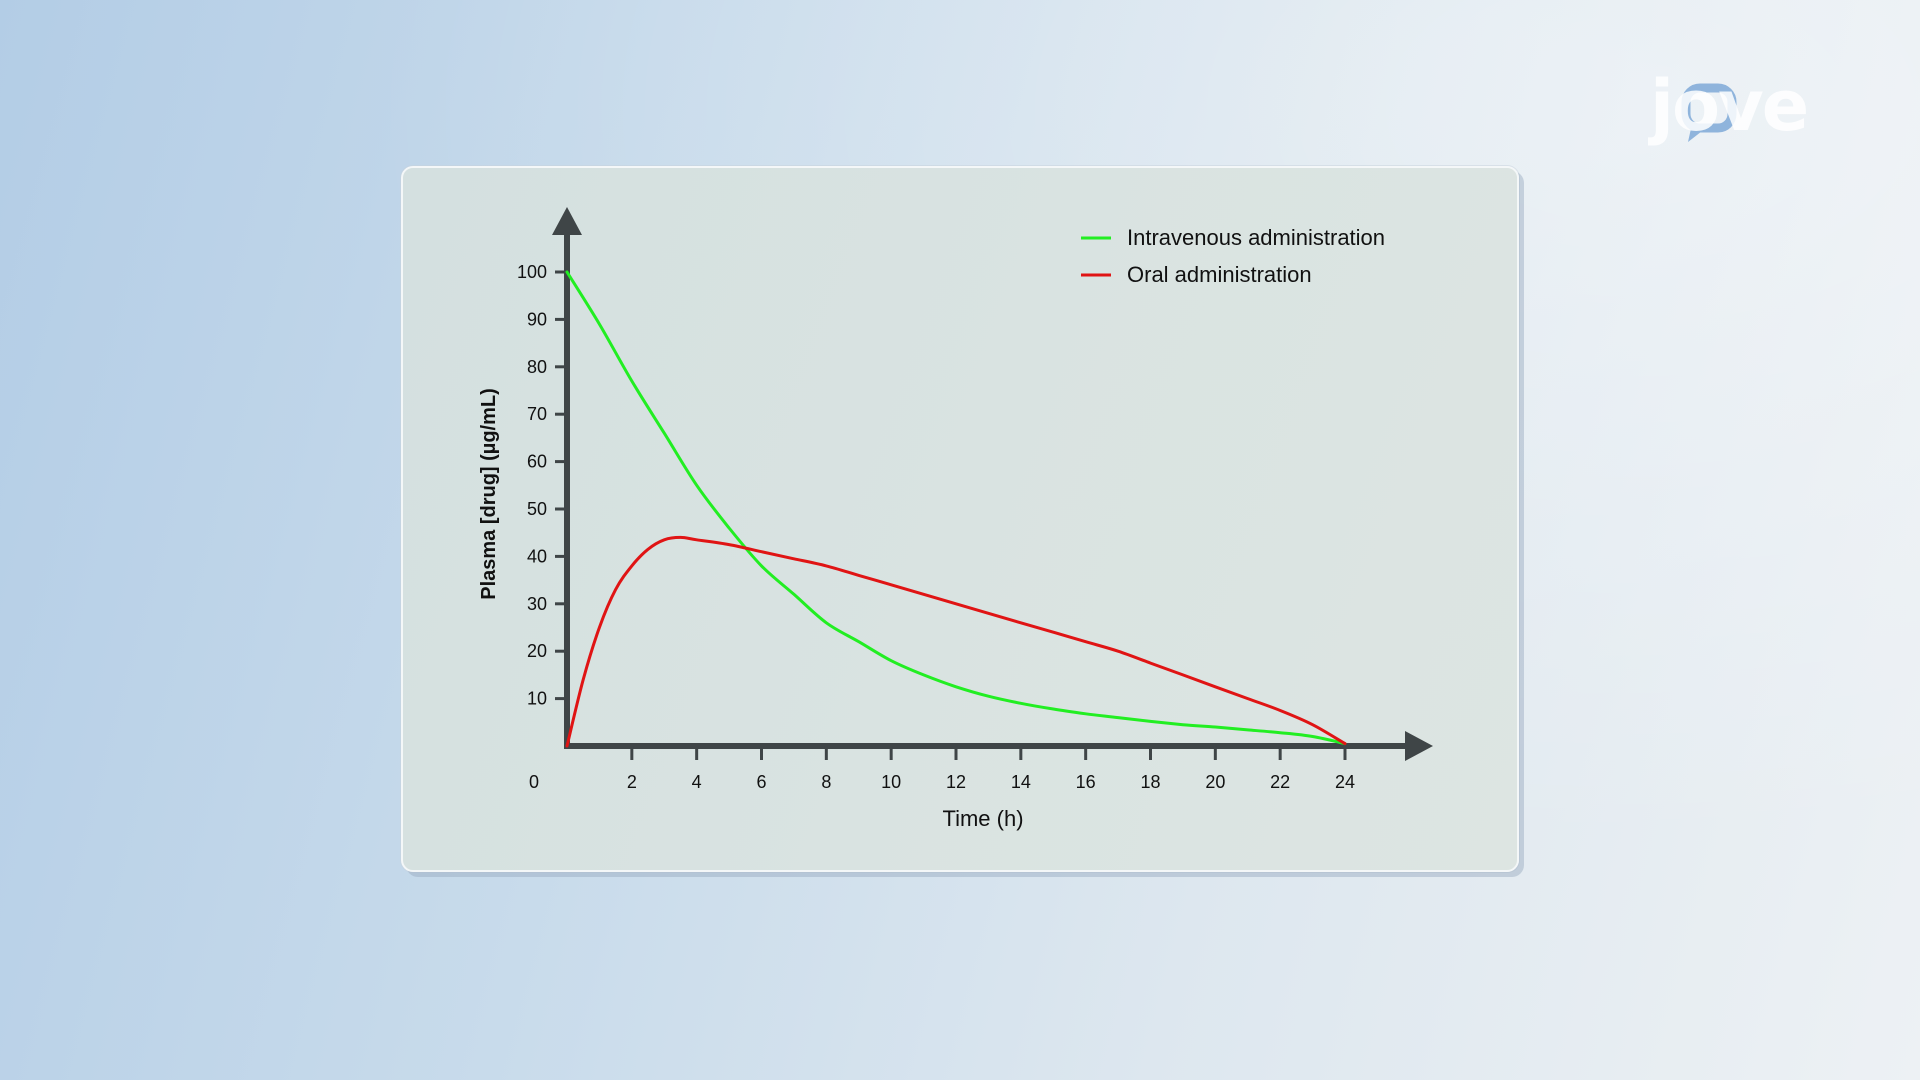  What do you see at coordinates (537, 367) in the screenshot?
I see `y-tick-label: 80` at bounding box center [537, 367].